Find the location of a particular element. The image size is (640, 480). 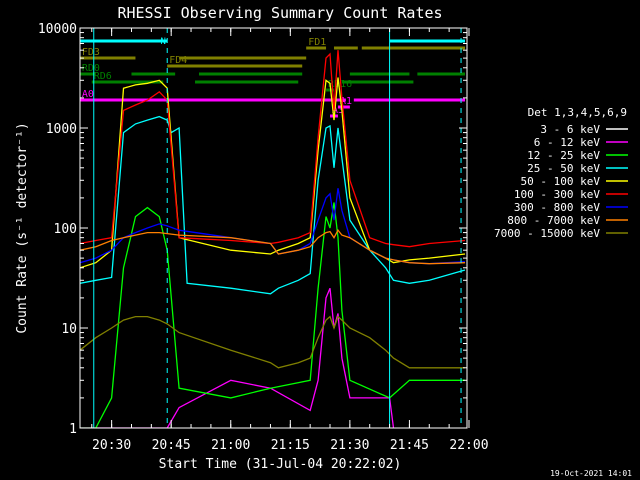

flag-label-fd4: FD4 is located at coordinates (178, 60).